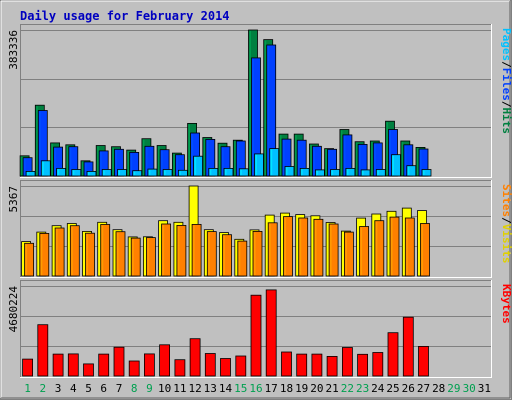 The width and height of the screenshot is (512, 400). What do you see at coordinates (103, 388) in the screenshot?
I see `day-label: 6` at bounding box center [103, 388].